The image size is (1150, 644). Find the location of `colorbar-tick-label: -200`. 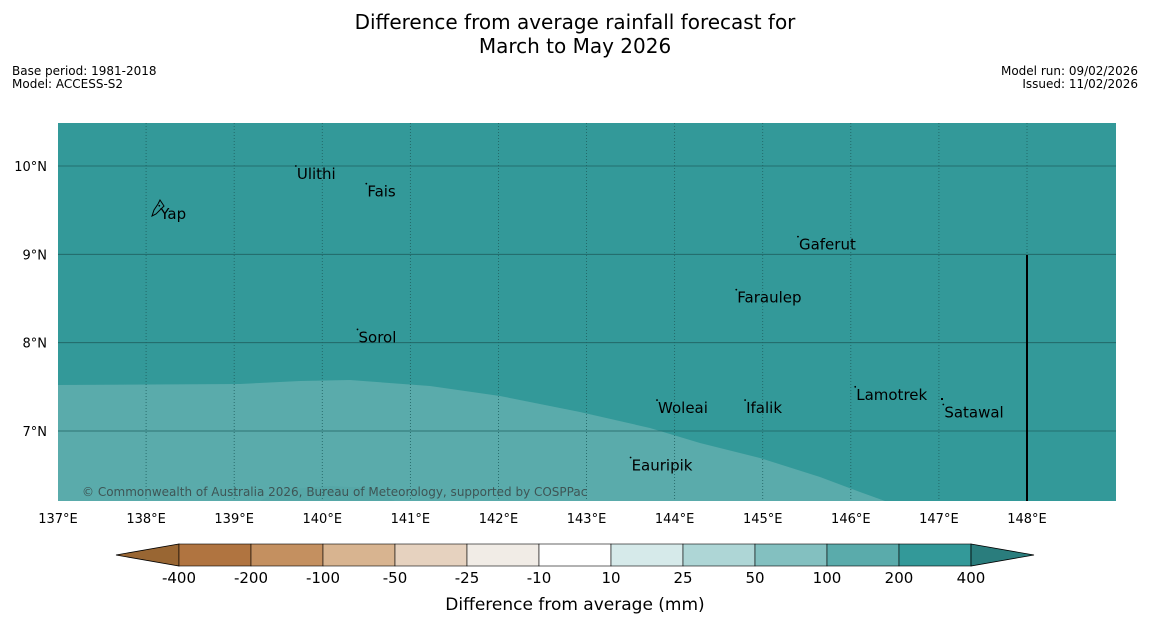

colorbar-tick-label: -200 is located at coordinates (251, 578).